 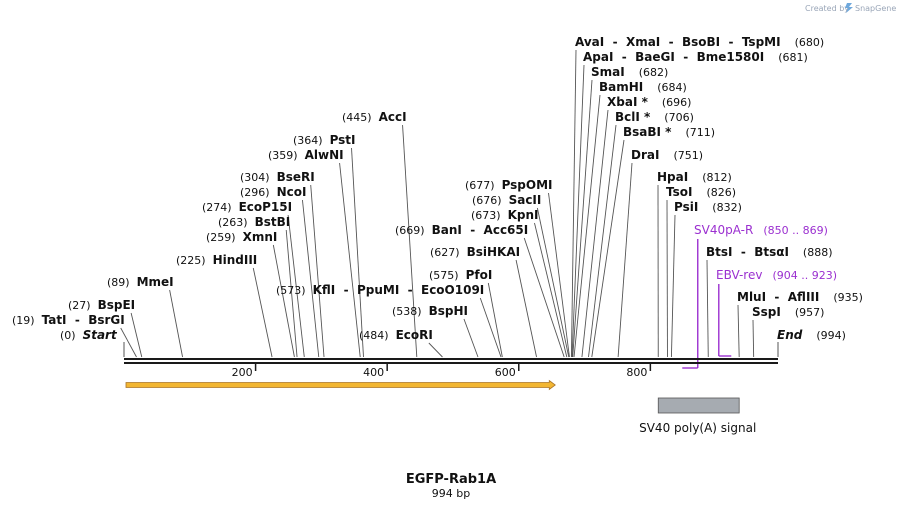 What do you see at coordinates (360, 117) in the screenshot?
I see `enzyme-position: (445)` at bounding box center [360, 117].